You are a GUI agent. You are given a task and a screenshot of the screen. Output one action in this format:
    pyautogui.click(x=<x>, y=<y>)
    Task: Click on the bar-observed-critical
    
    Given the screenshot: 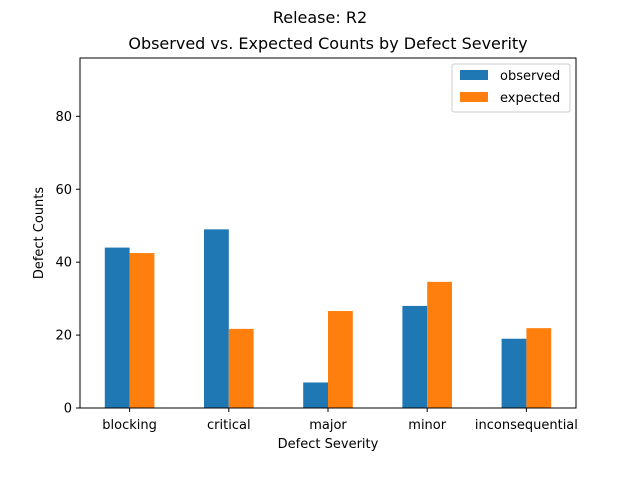 What is the action you would take?
    pyautogui.click(x=216, y=318)
    